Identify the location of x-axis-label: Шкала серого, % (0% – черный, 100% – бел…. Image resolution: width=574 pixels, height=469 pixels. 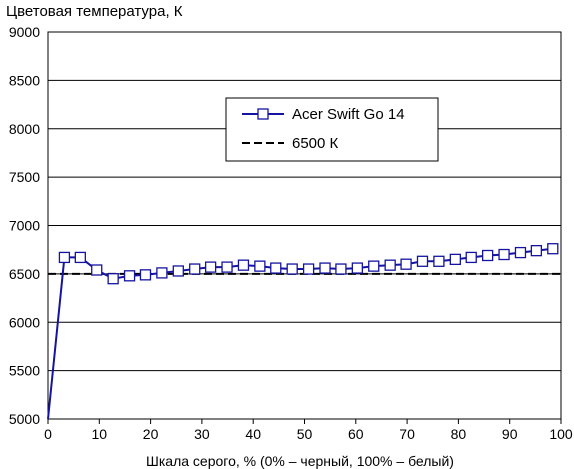
(300, 461).